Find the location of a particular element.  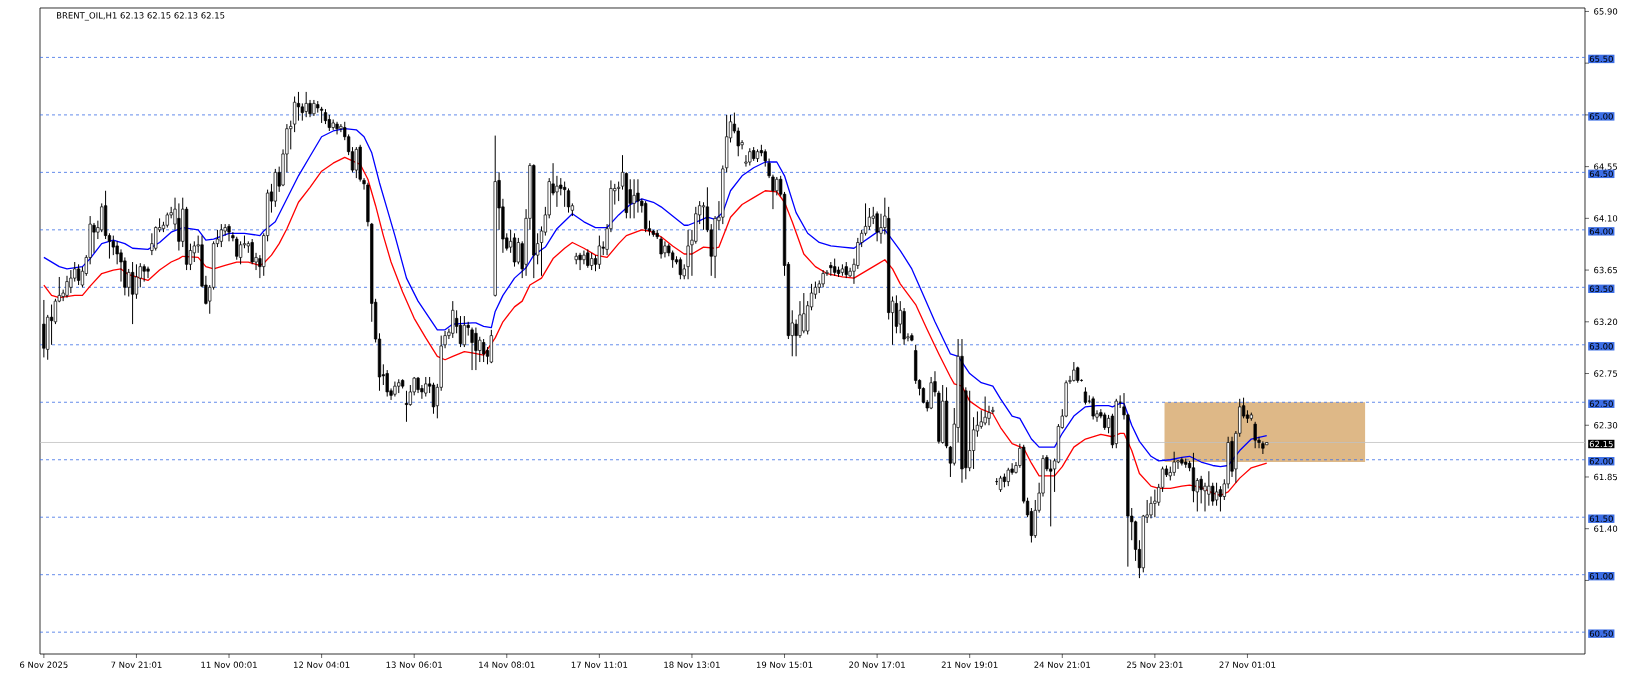

y-tick-label: 62.75 is located at coordinates (1605, 373).